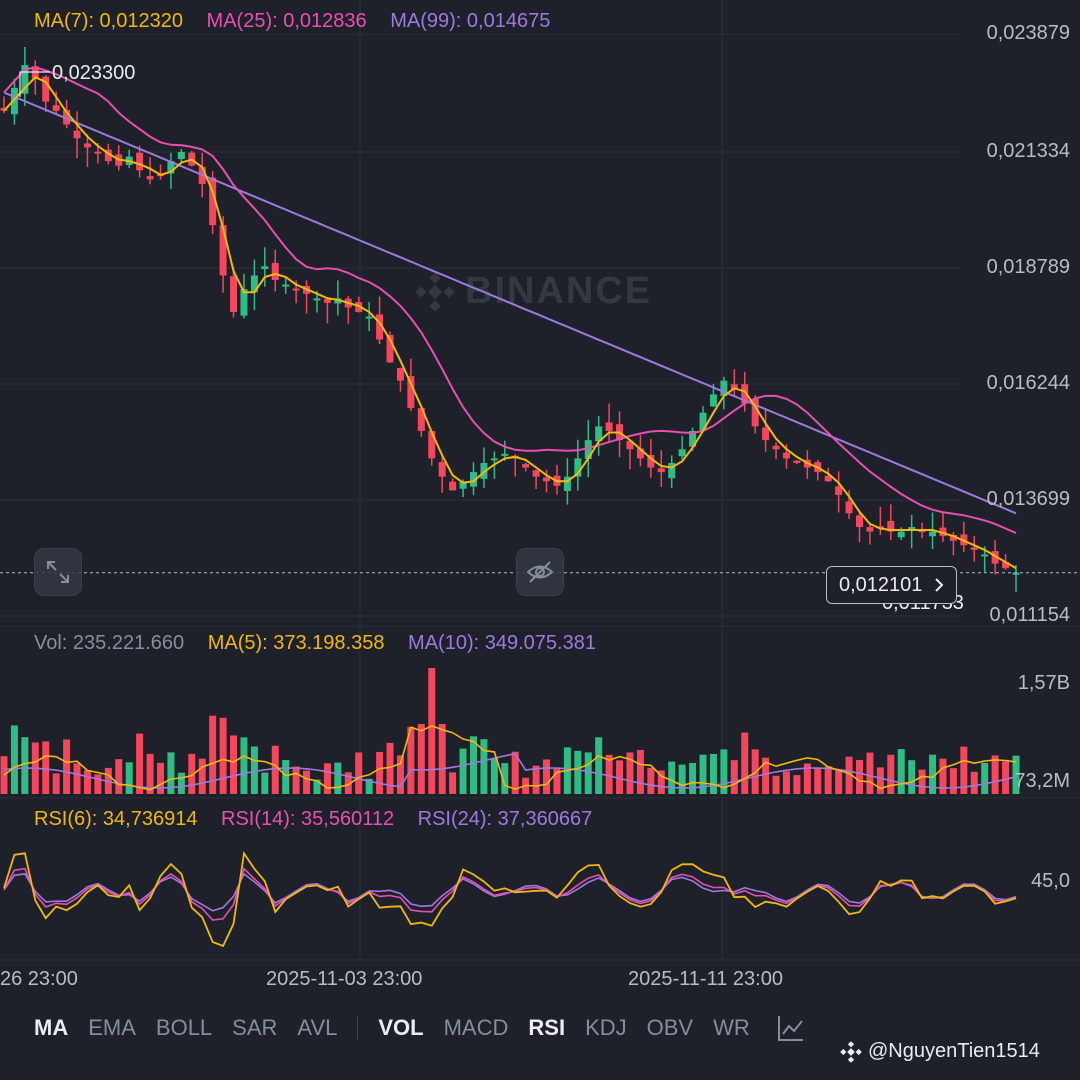 This screenshot has height=1080, width=1080. Describe the element at coordinates (510, 894) in the screenshot. I see `rsi14-line` at that location.